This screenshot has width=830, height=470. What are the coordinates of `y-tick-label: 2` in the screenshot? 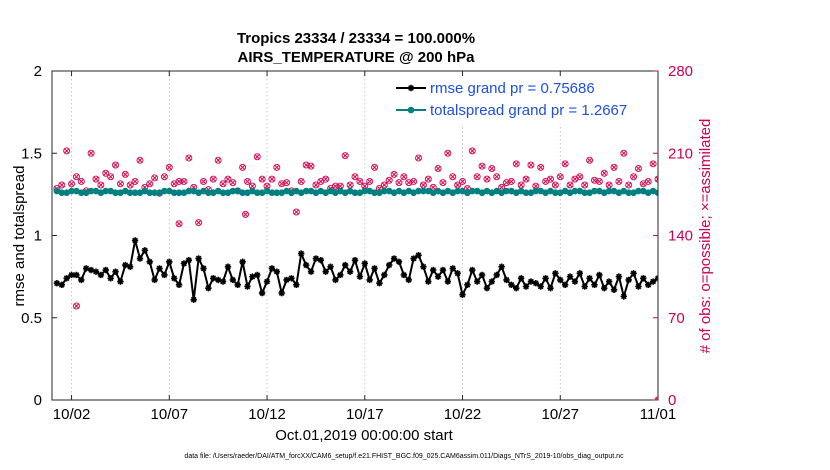 It's located at (38, 71).